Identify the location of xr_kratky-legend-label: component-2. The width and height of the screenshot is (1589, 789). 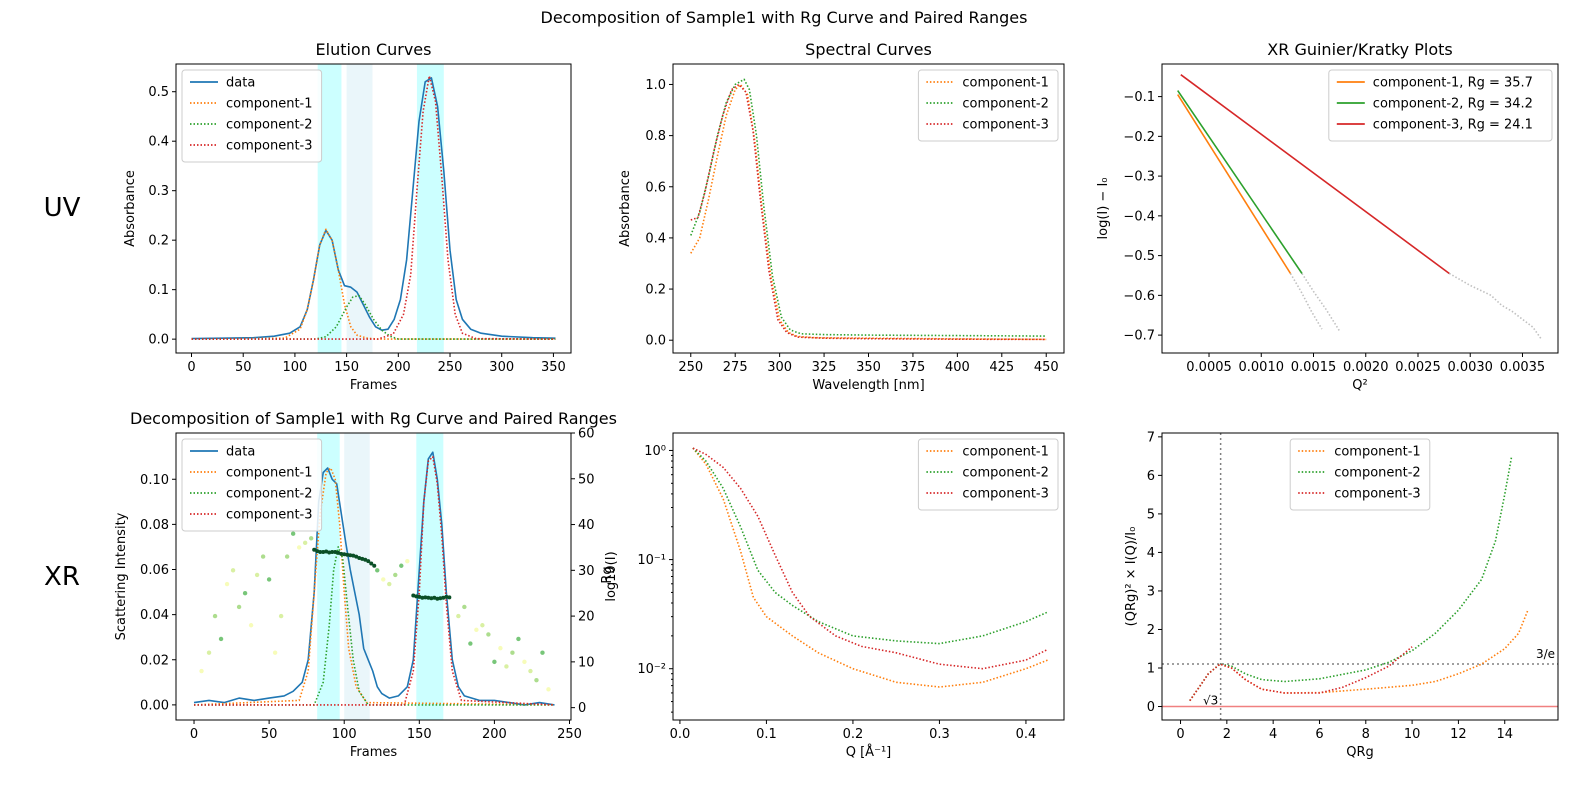
(1377, 473).